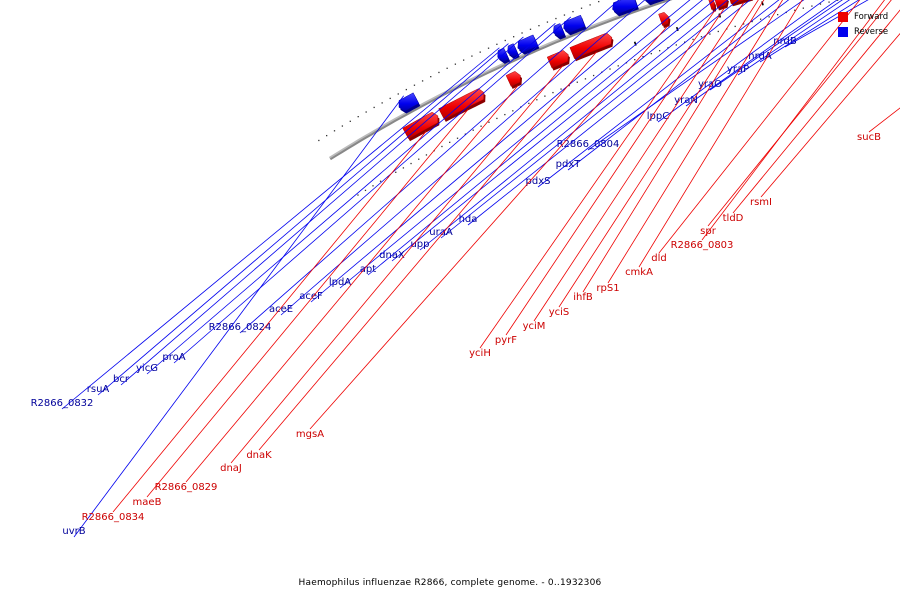  What do you see at coordinates (574, 24) in the screenshot?
I see `gene-proA` at bounding box center [574, 24].